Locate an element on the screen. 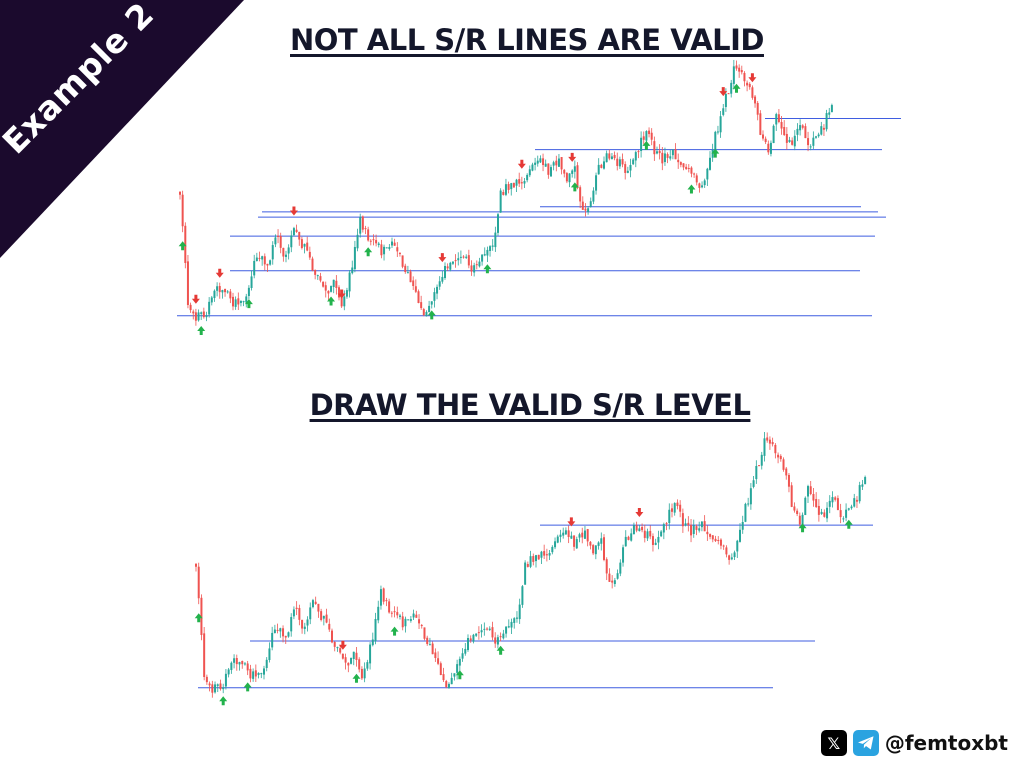  resistance-rejection-arrow is located at coordinates (342, 645).